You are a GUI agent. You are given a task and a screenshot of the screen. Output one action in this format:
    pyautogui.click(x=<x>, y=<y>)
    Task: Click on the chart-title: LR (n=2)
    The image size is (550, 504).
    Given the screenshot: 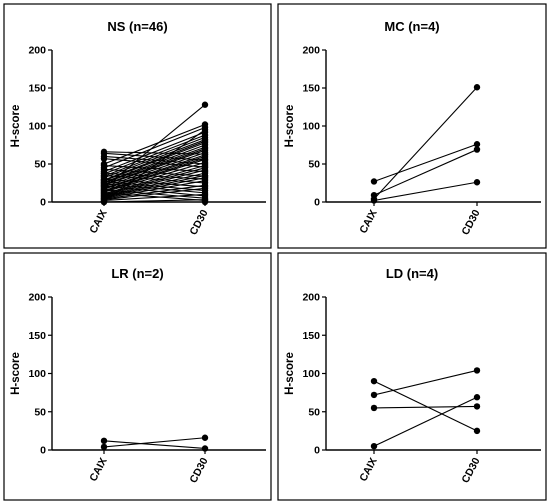 What is the action you would take?
    pyautogui.click(x=137, y=273)
    